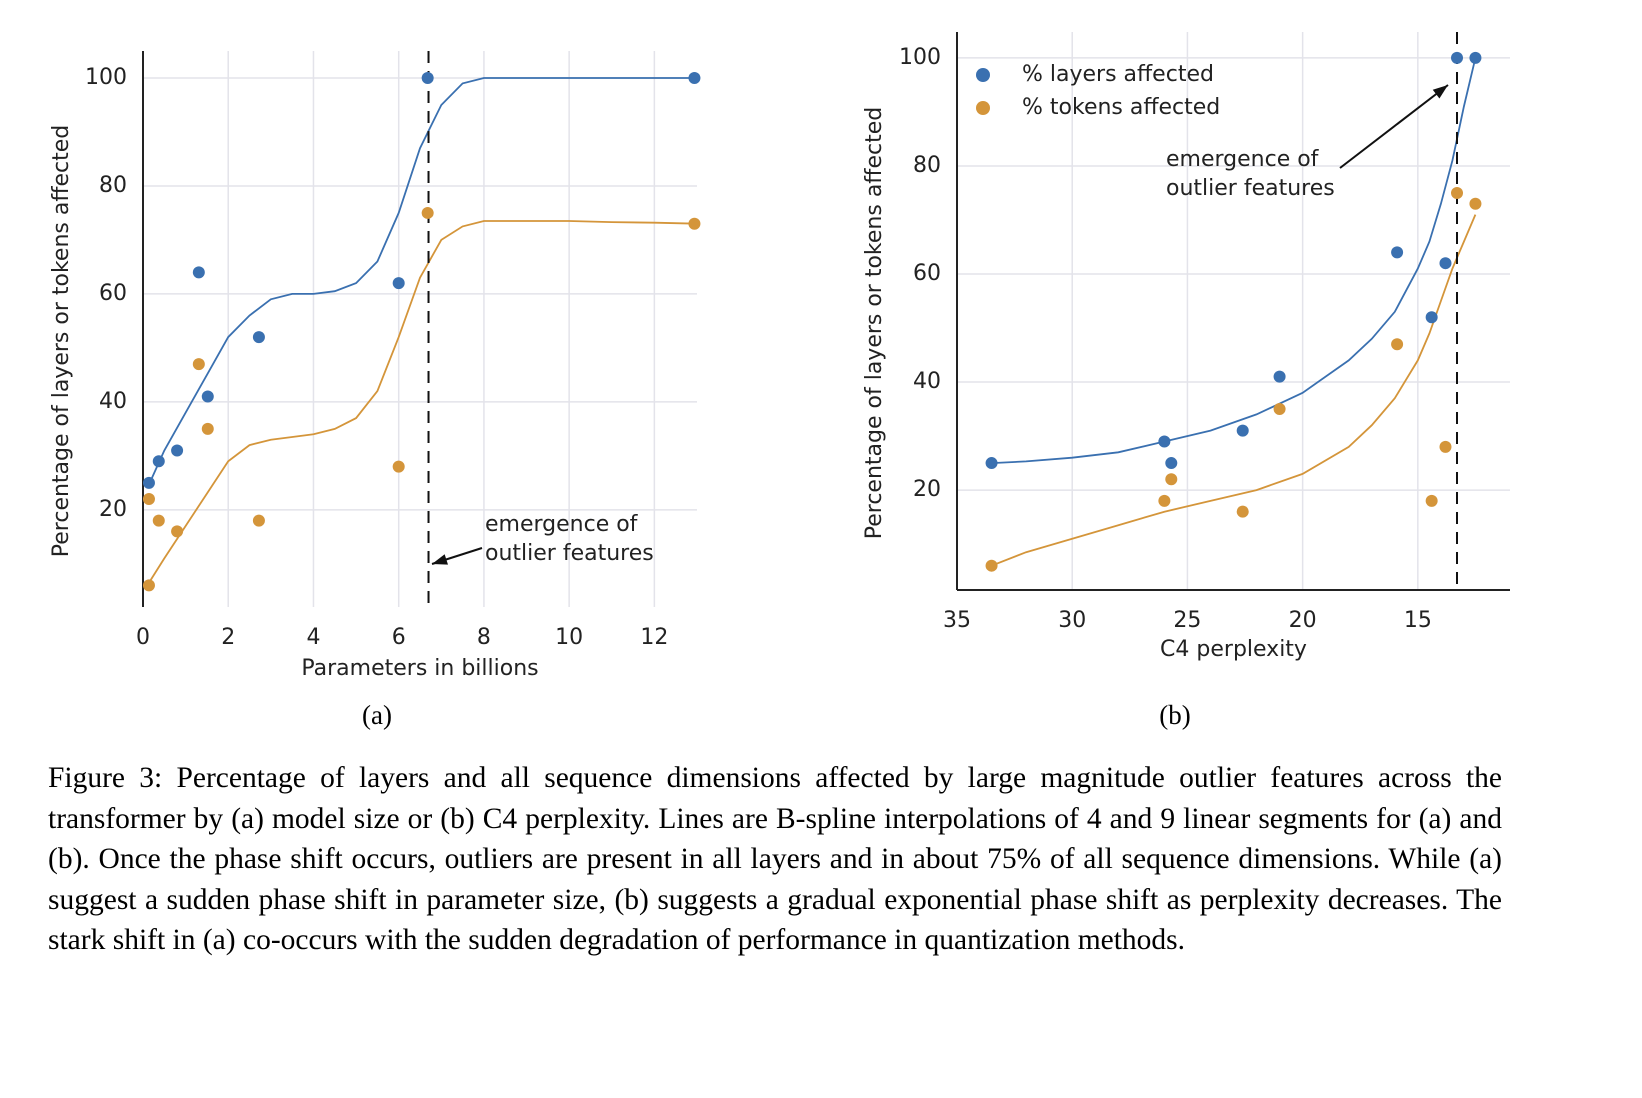 This screenshot has width=1642, height=1098. Describe the element at coordinates (957, 620) in the screenshot. I see `x-tick-label: 35` at that location.